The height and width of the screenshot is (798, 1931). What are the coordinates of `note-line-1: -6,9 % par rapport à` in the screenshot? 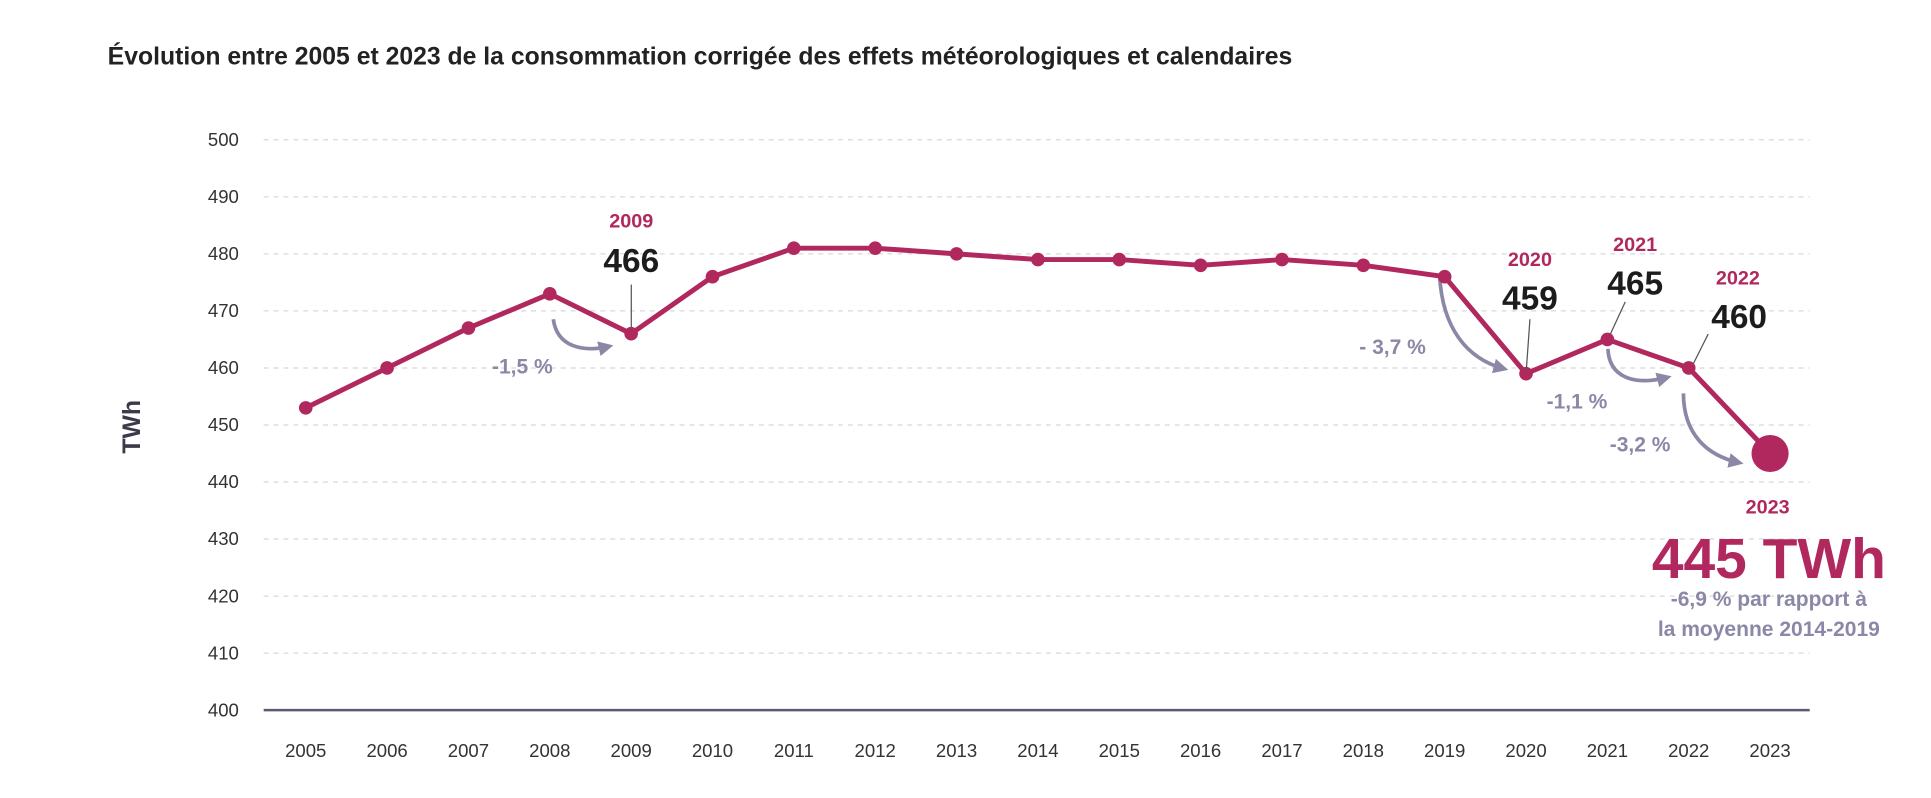 It's located at (1769, 599).